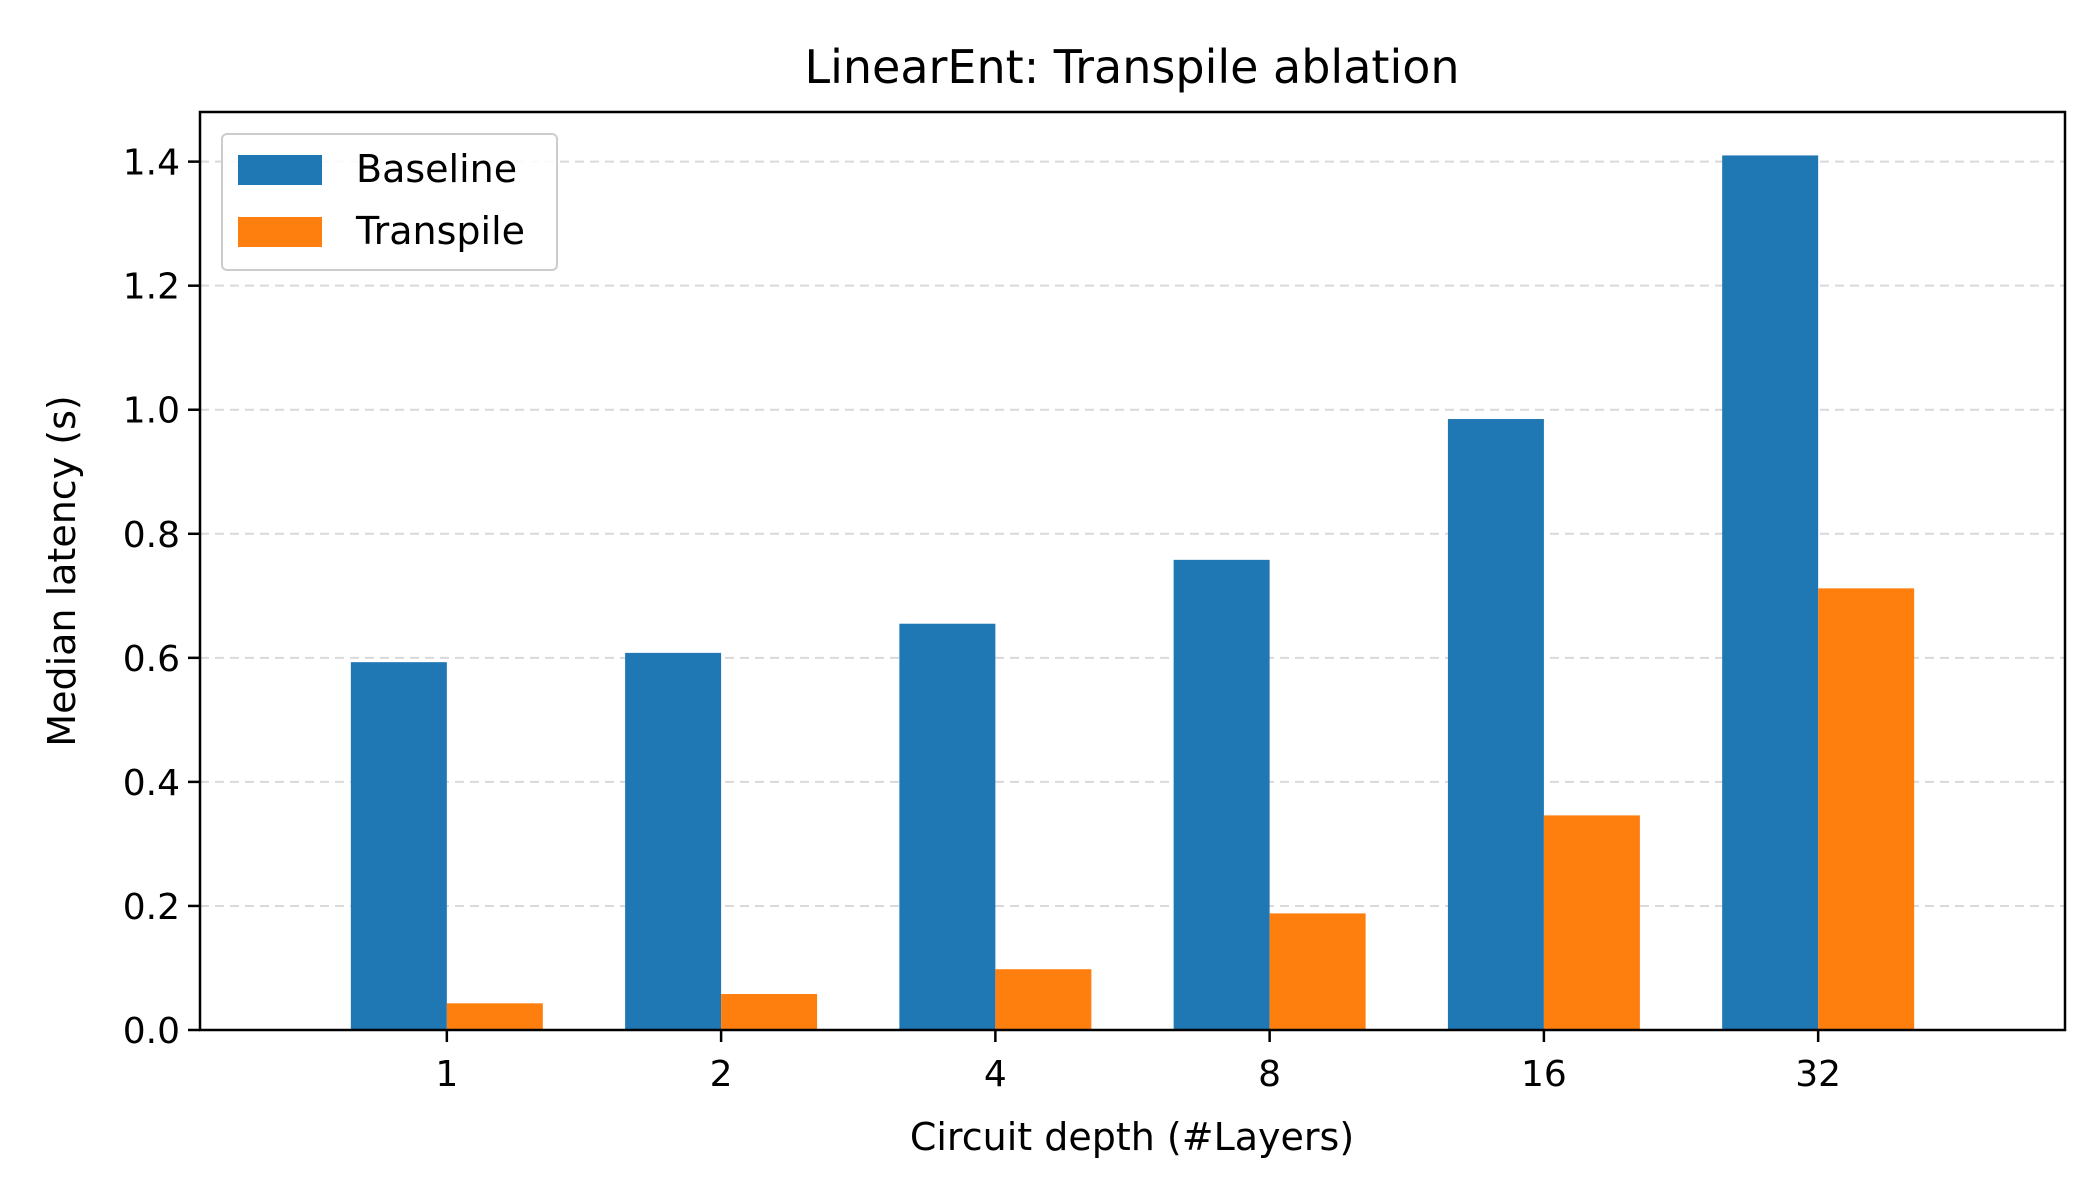 The image size is (2100, 1200). I want to click on y-tick-label: 1.2, so click(151, 287).